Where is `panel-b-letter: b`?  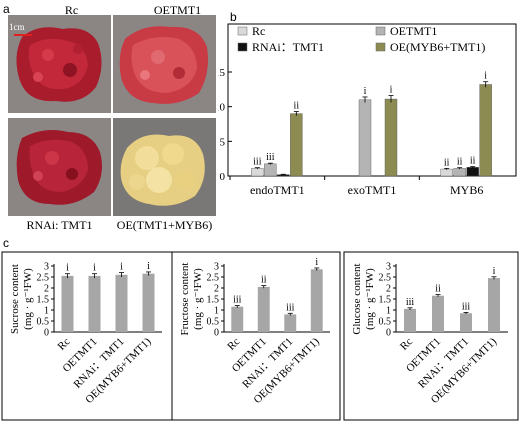 panel-b-letter: b is located at coordinates (233, 17).